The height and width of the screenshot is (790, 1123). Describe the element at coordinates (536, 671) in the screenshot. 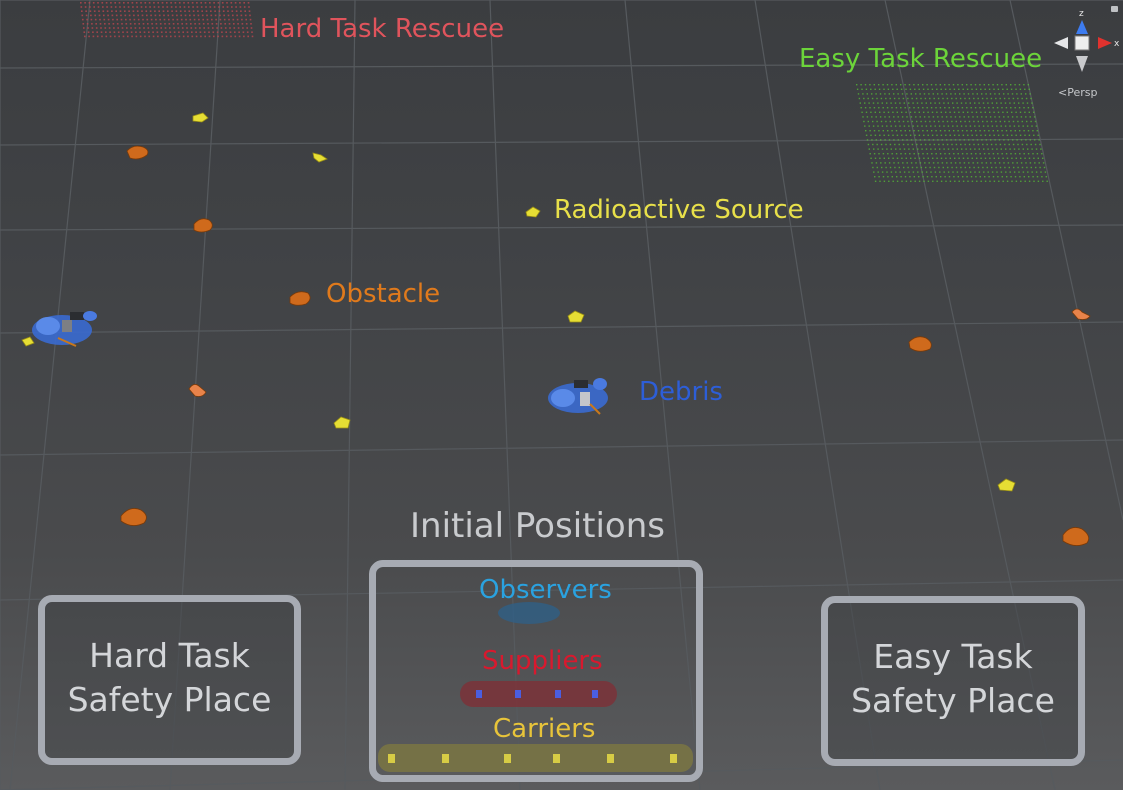

I see `initial-positions-zone` at that location.